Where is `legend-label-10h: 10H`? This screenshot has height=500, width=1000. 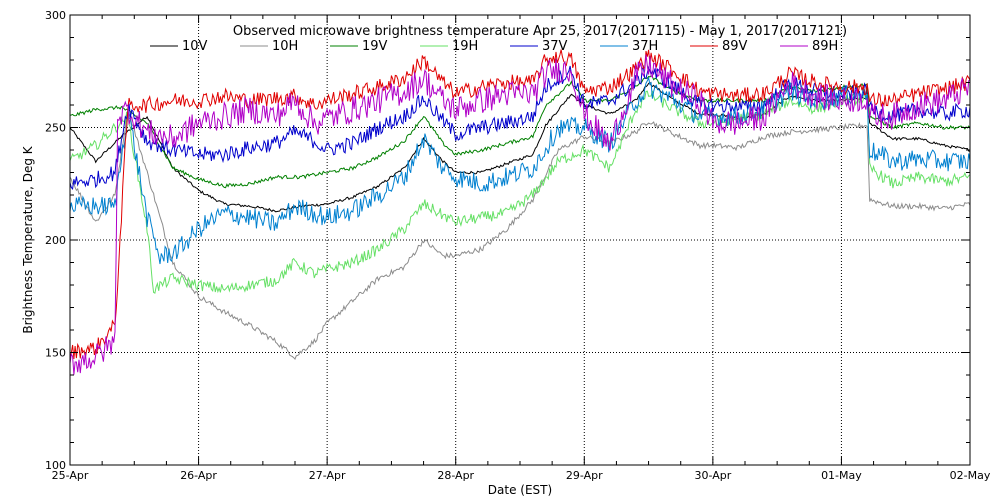 legend-label-10h: 10H is located at coordinates (285, 46).